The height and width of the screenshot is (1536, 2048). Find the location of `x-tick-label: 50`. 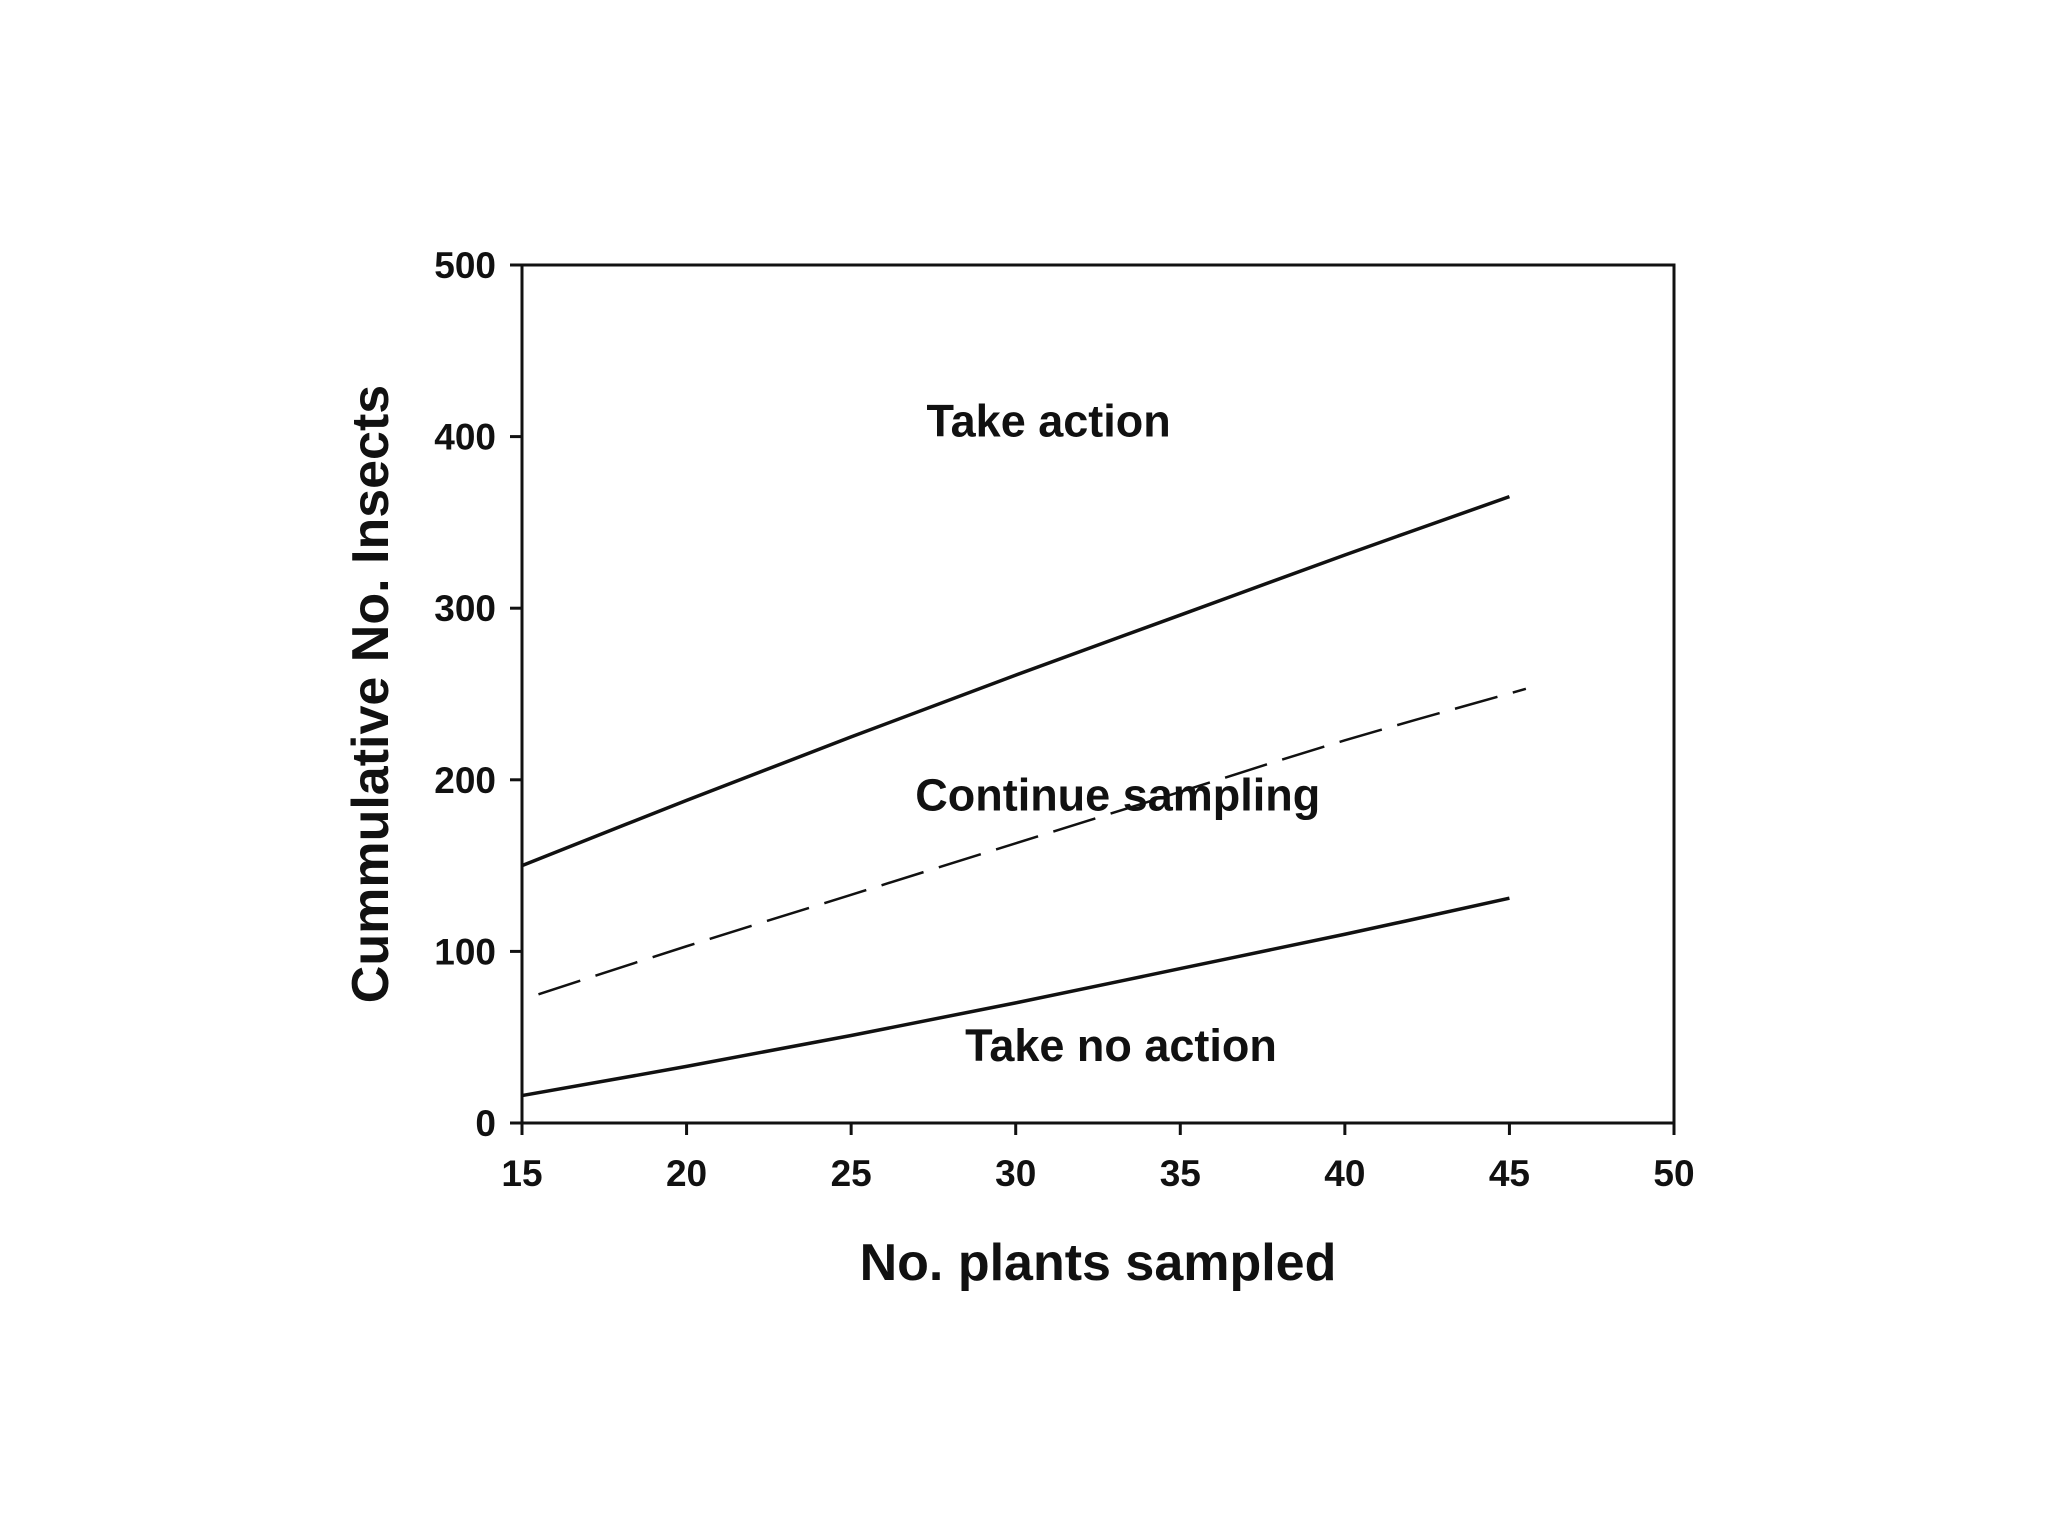

x-tick-label: 50 is located at coordinates (1673, 1173).